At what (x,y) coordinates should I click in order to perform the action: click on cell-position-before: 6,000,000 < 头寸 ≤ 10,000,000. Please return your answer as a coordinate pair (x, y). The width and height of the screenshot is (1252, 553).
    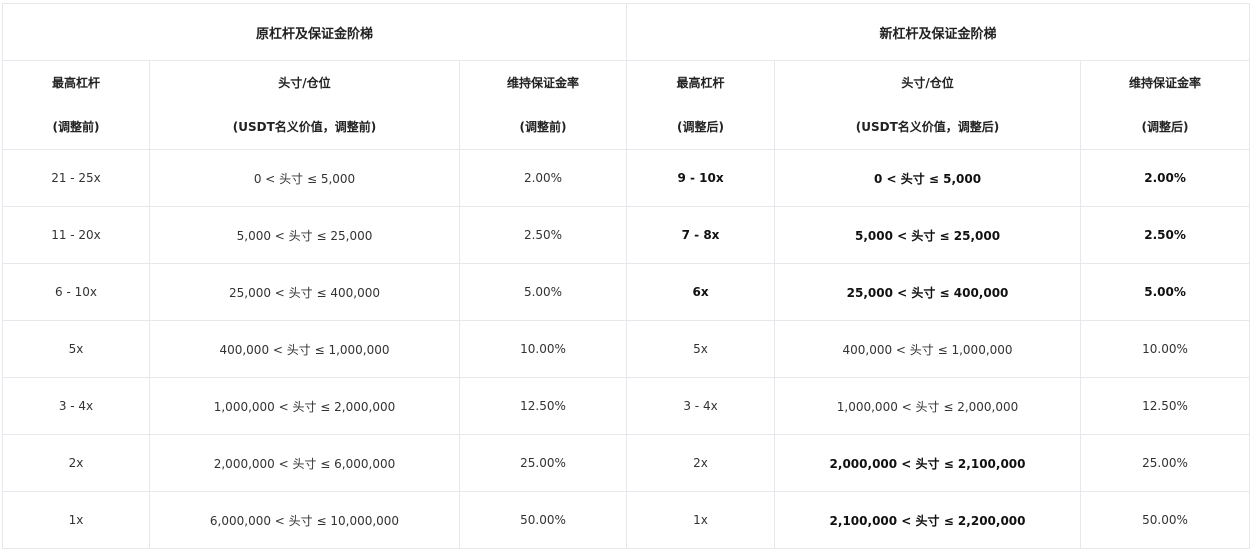
    Looking at the image, I should click on (304, 520).